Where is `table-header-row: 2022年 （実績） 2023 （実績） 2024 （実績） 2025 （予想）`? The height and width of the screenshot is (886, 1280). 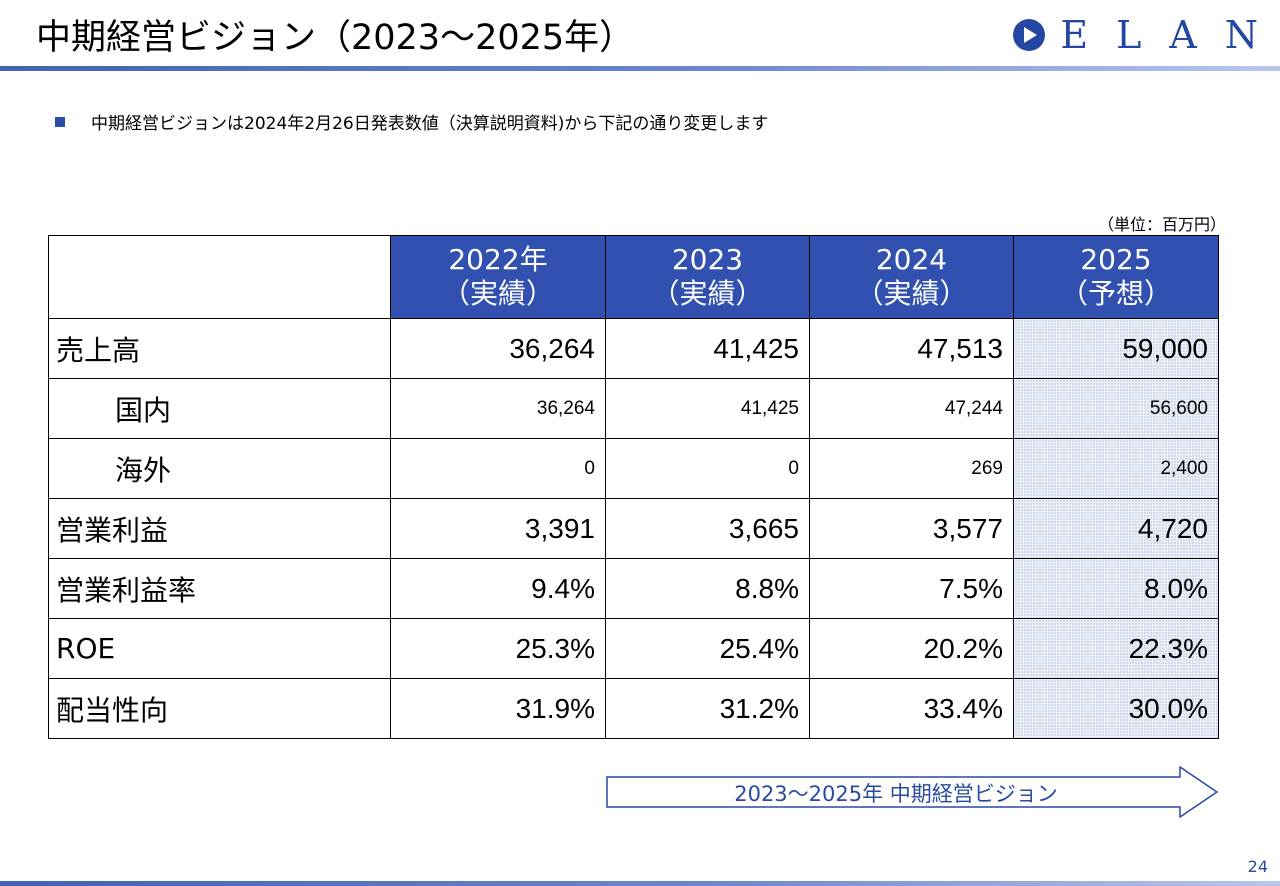
table-header-row: 2022年 （実績） 2023 （実績） 2024 （実績） 2025 （予想） is located at coordinates (633, 277).